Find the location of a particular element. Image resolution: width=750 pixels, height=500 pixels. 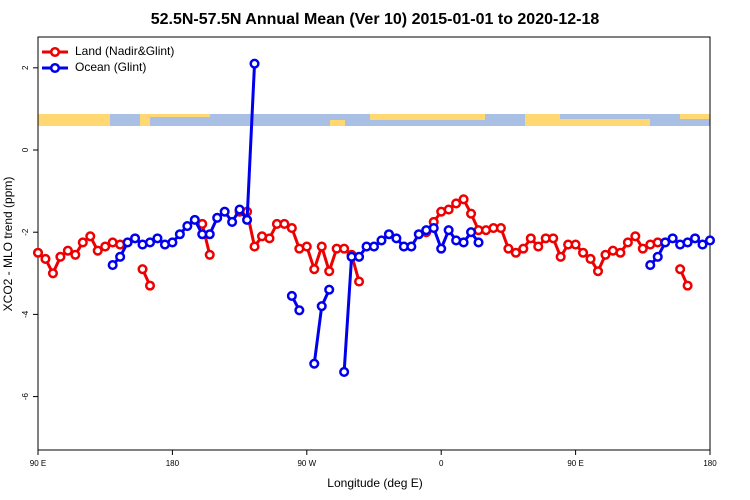

y-tick-label: -4 is located at coordinates (25, 314).